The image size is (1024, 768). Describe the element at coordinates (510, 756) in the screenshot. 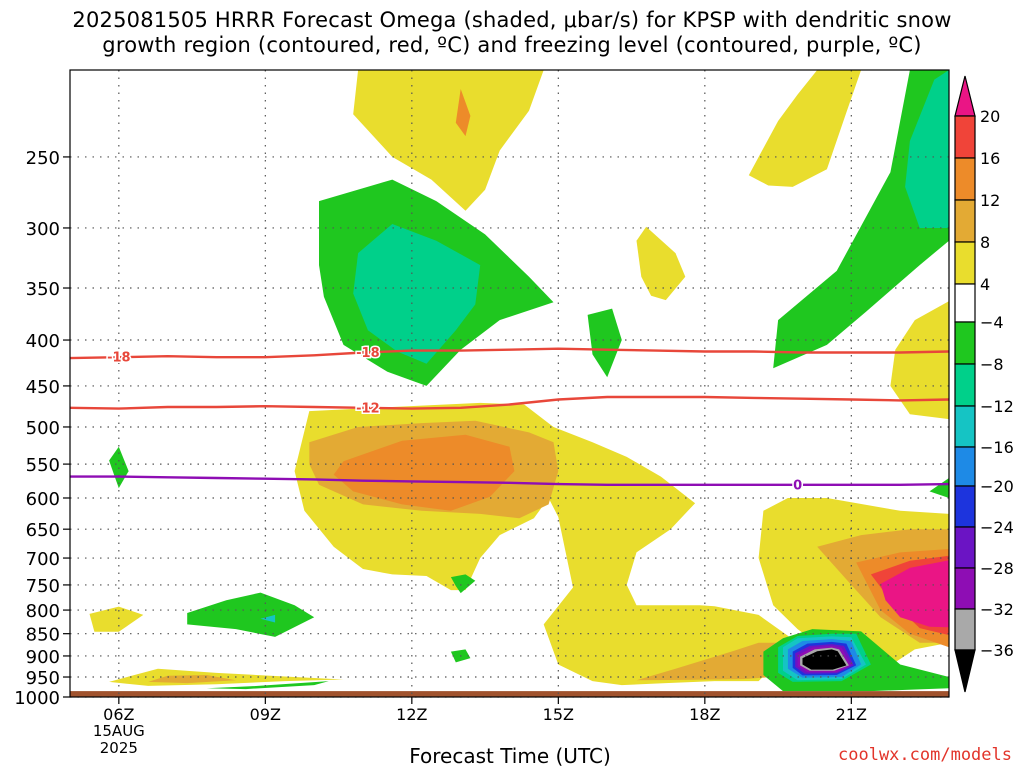

I see `x-axis-title: Forecast Time (UTC)` at that location.